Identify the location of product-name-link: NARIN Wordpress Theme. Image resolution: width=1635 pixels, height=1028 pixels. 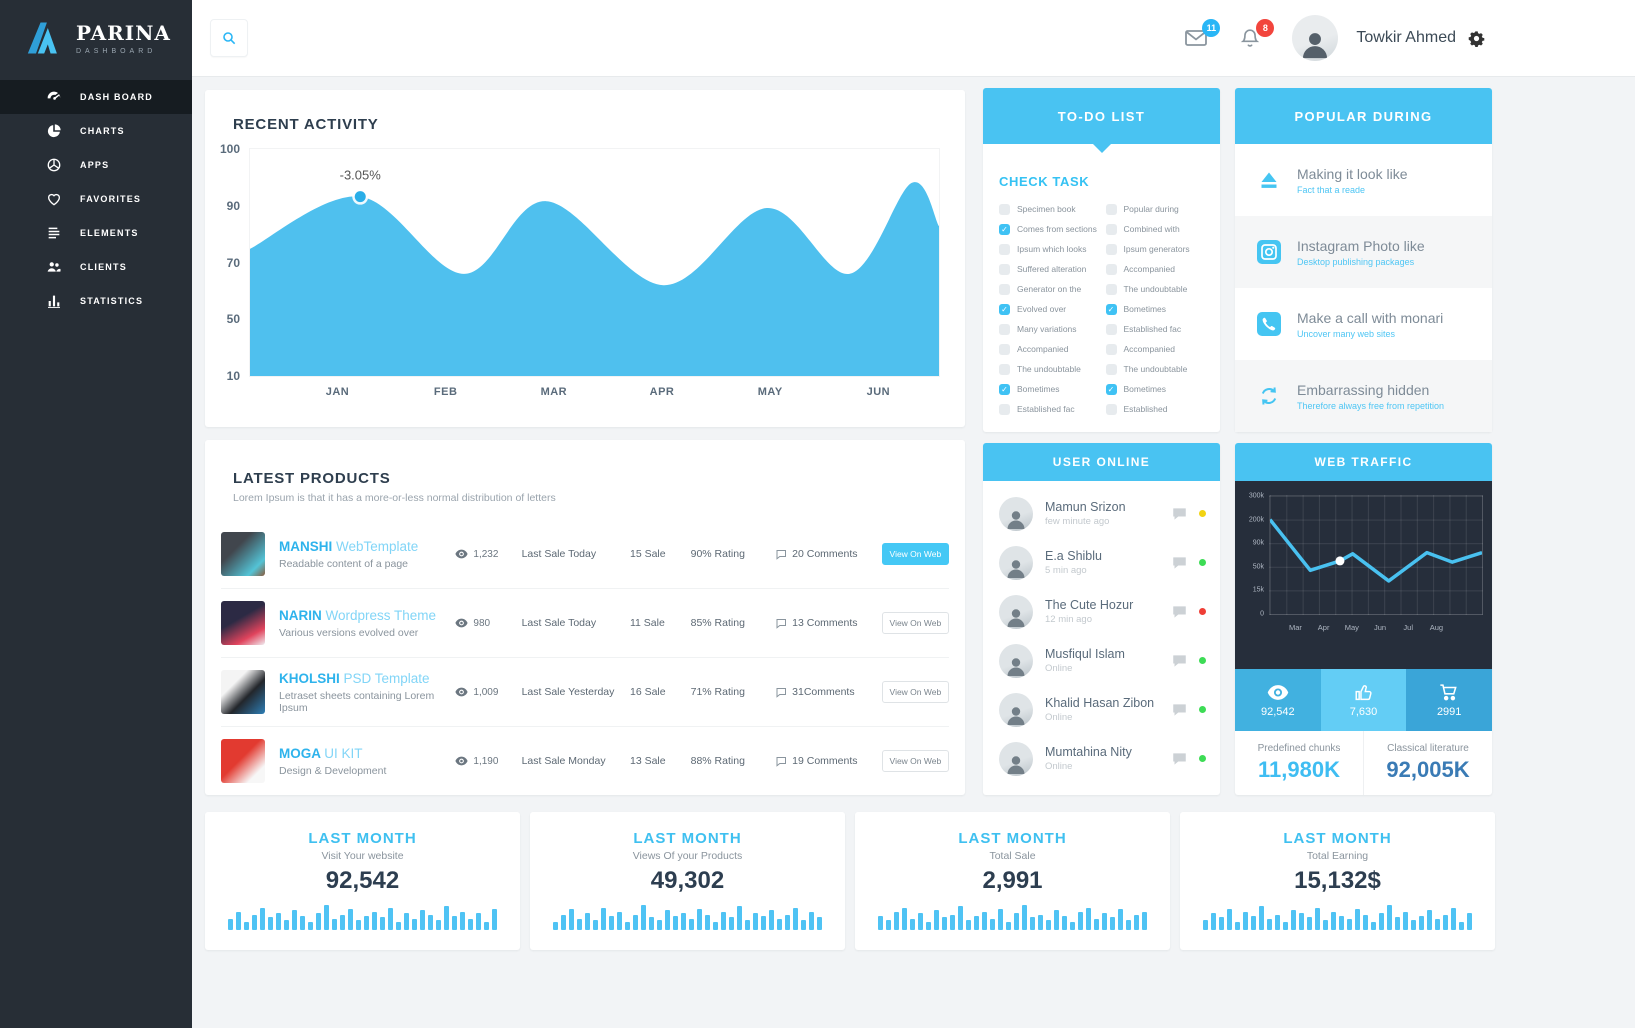
(358, 615).